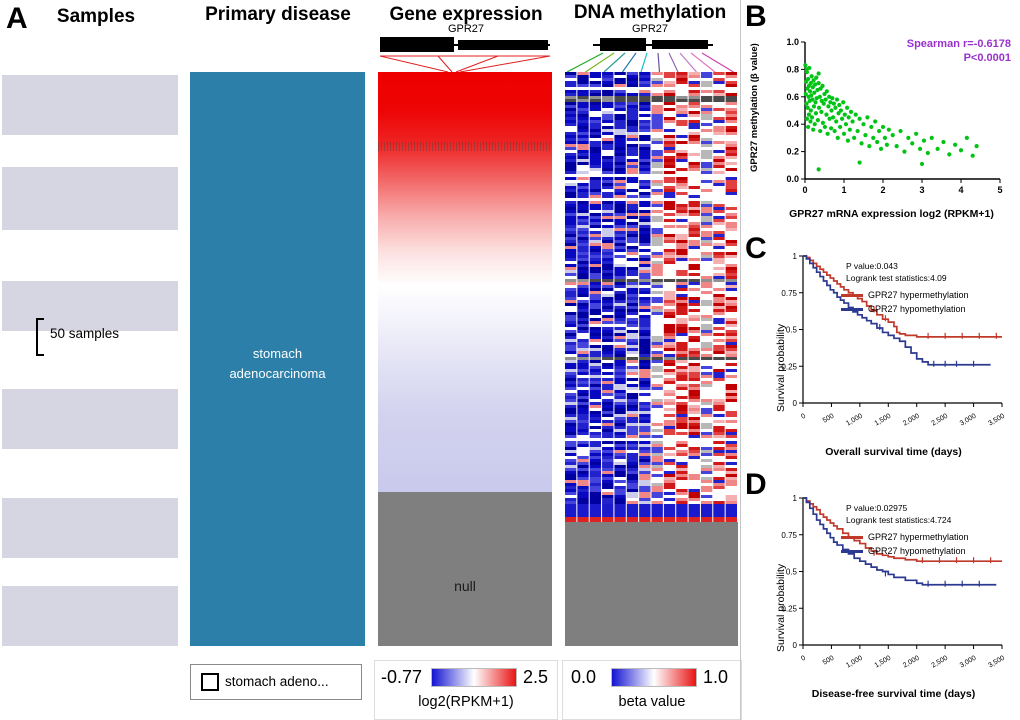 This screenshot has height=720, width=1020. What do you see at coordinates (891, 214) in the screenshot?
I see `scatter-x-axis-label: GPR27 mRNA expression log2 (RPKM+1)` at bounding box center [891, 214].